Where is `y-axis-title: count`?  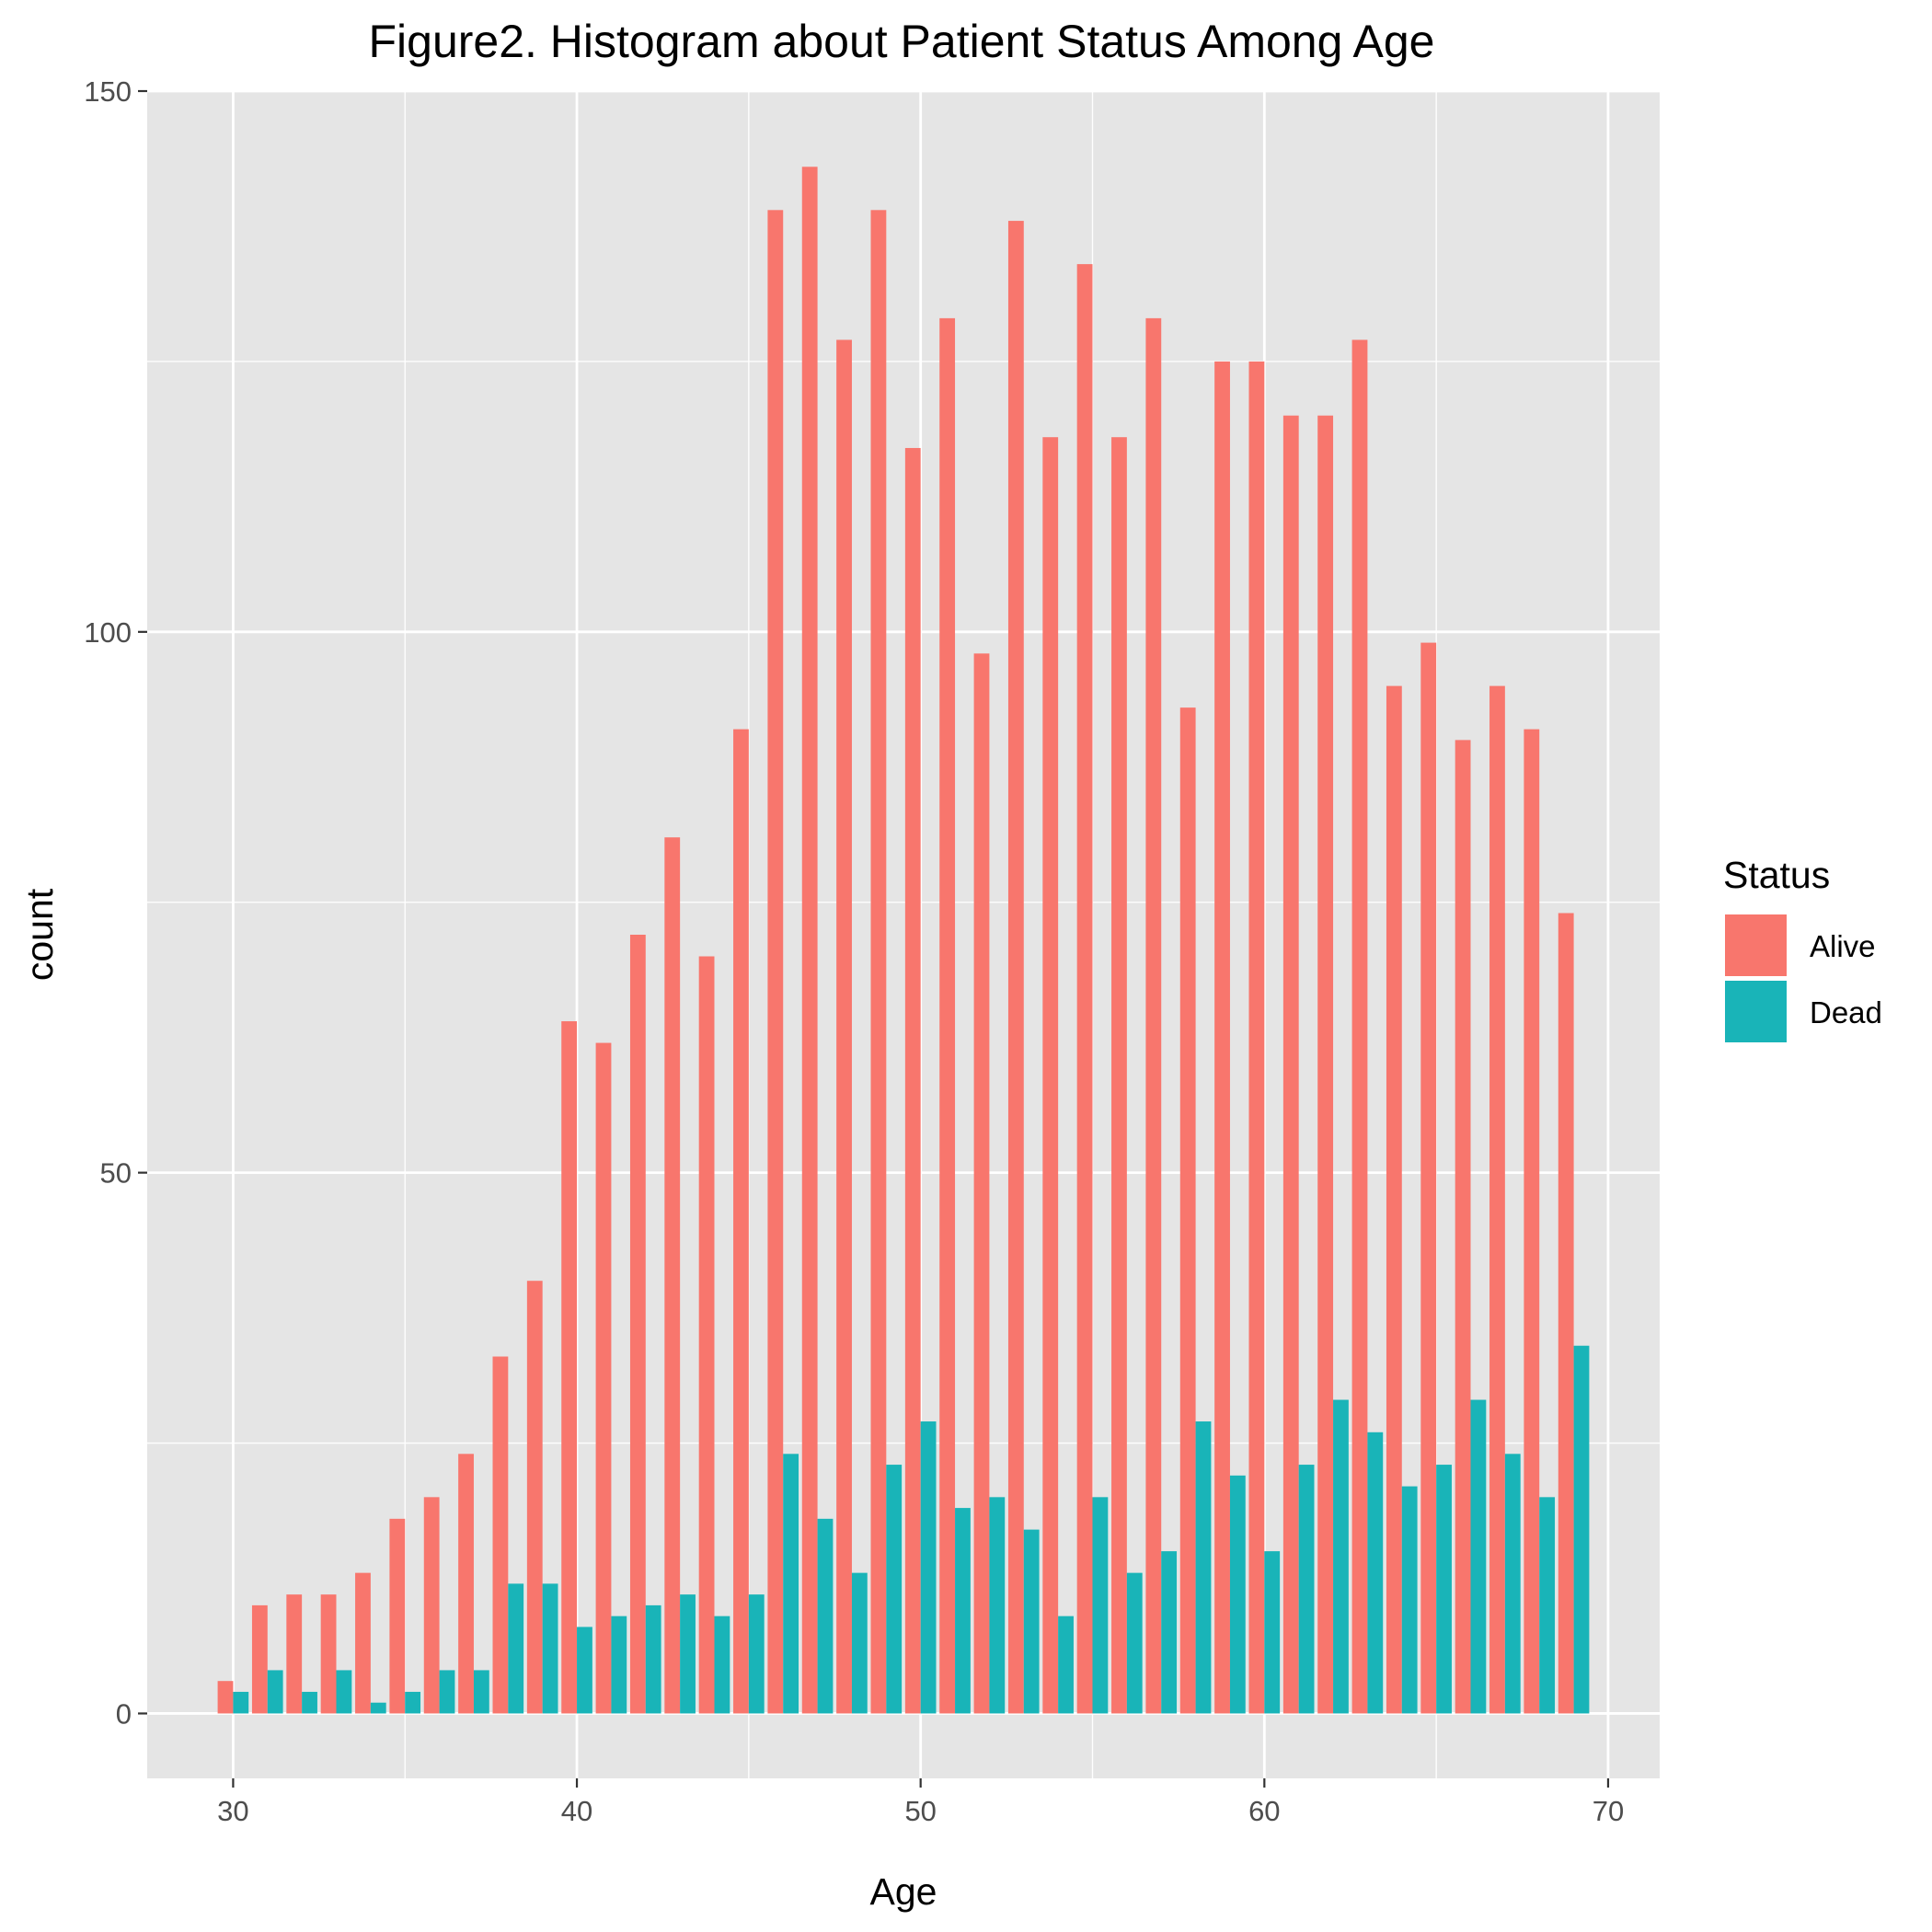
y-axis-title: count is located at coordinates (39, 934).